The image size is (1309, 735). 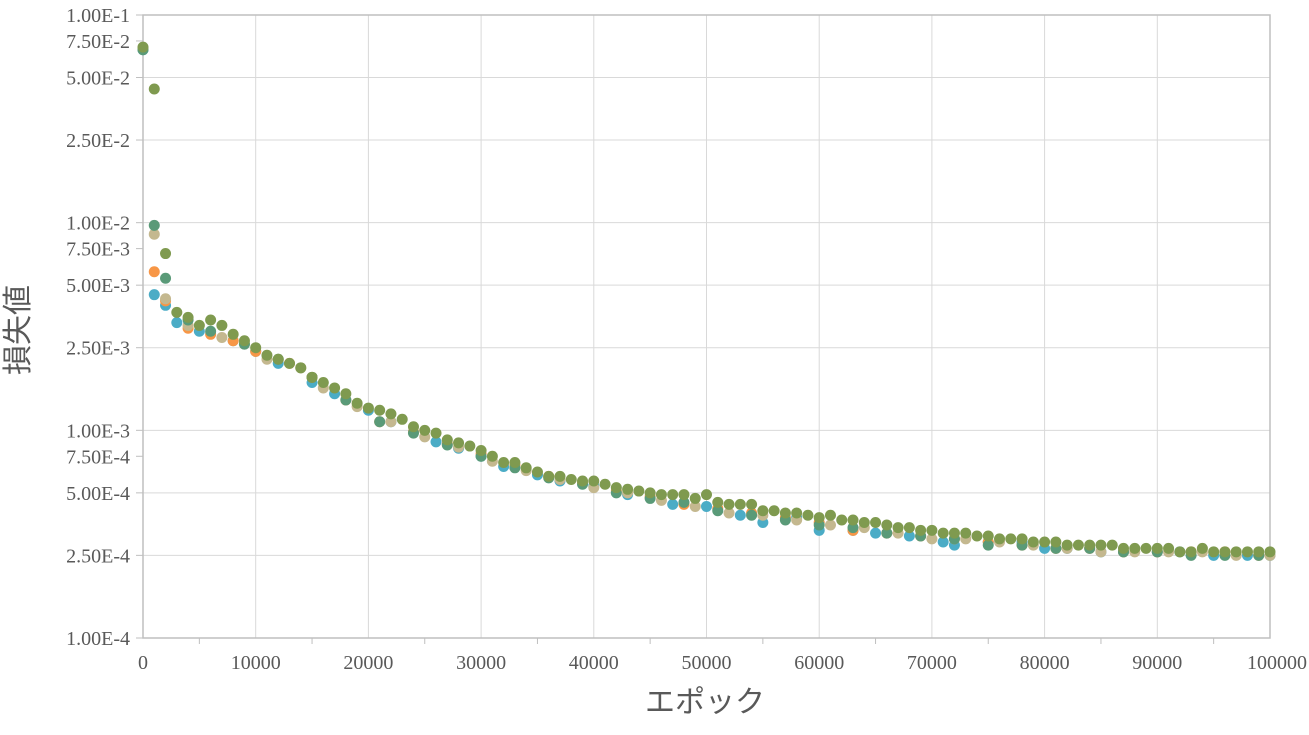 What do you see at coordinates (707, 663) in the screenshot?
I see `x-tick-label-5: 50000` at bounding box center [707, 663].